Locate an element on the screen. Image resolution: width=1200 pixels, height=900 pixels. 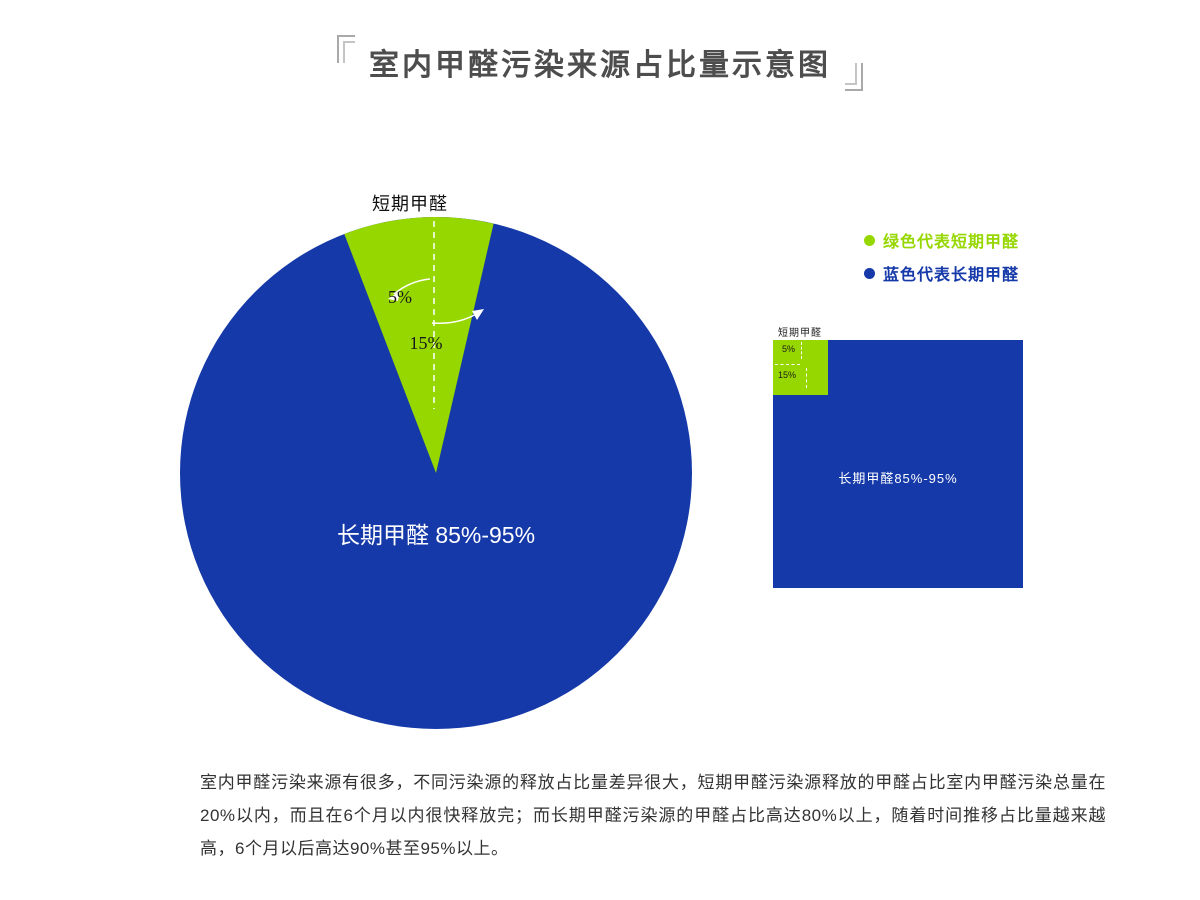
square-long-term-block: 5% 15% 长期甲醛85%-95% is located at coordinates (898, 464).